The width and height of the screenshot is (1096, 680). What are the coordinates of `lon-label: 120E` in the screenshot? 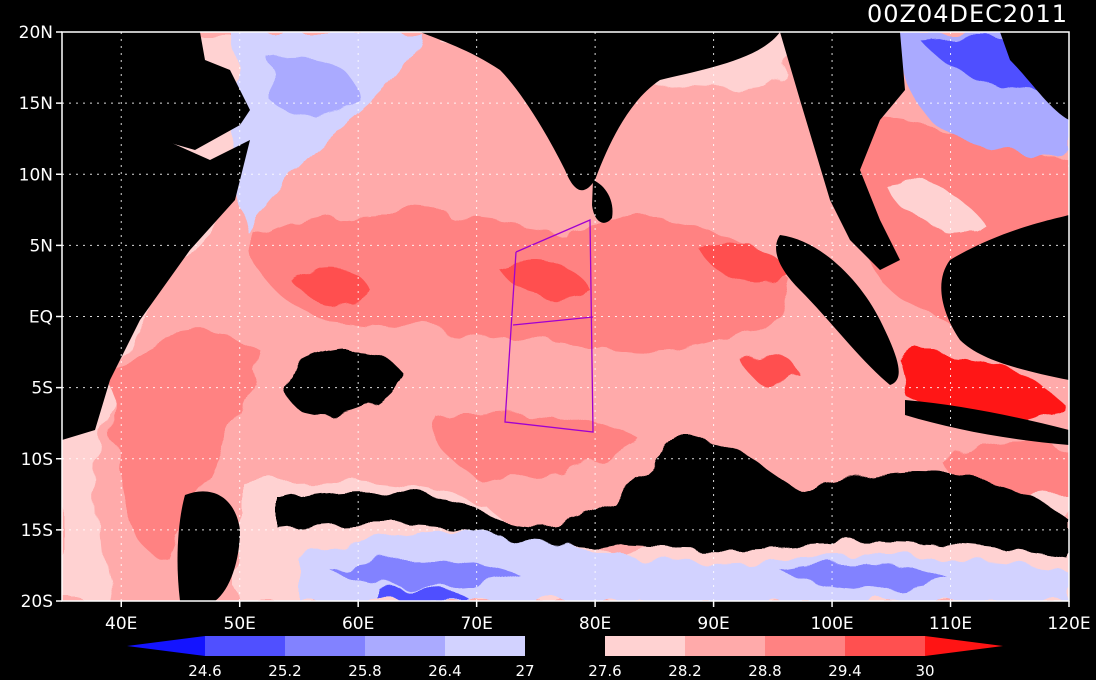 It's located at (1068, 624).